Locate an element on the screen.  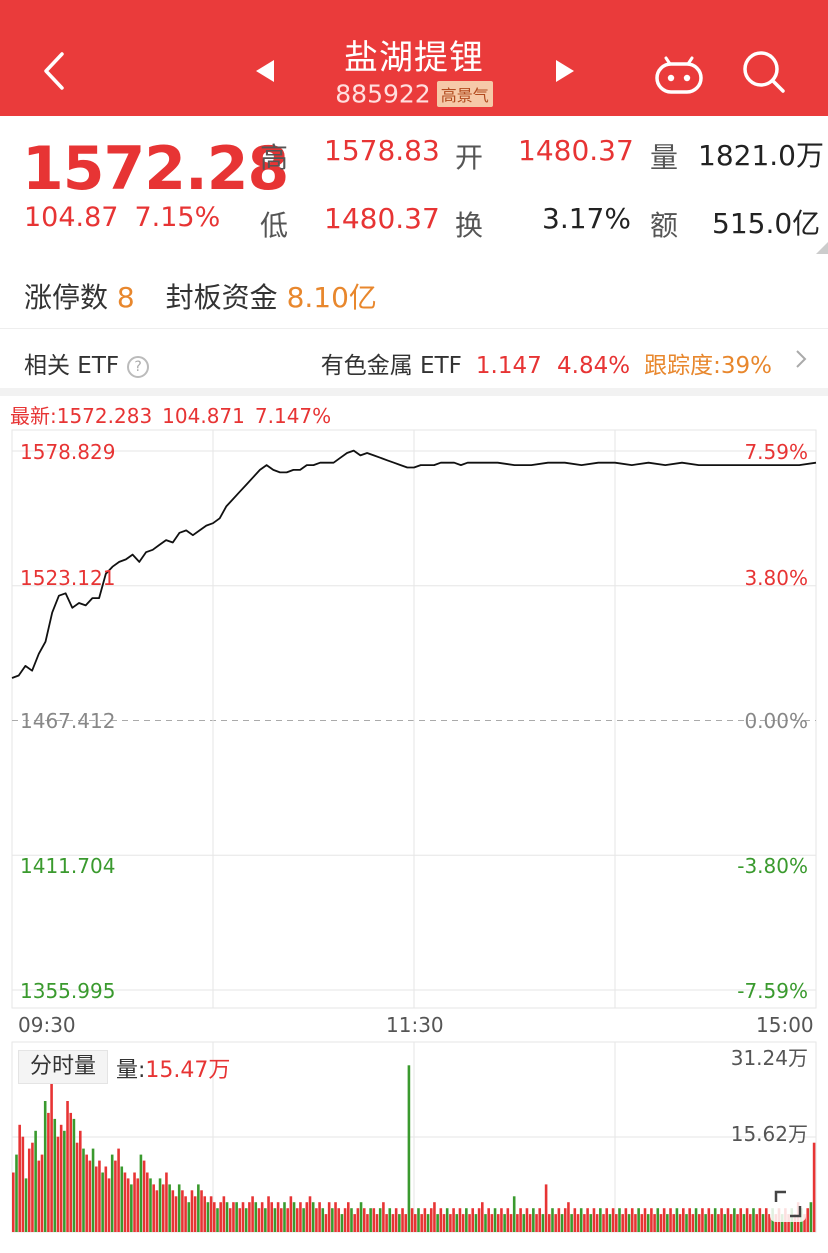
pct-tick-label: 0.00% is located at coordinates (776, 721).